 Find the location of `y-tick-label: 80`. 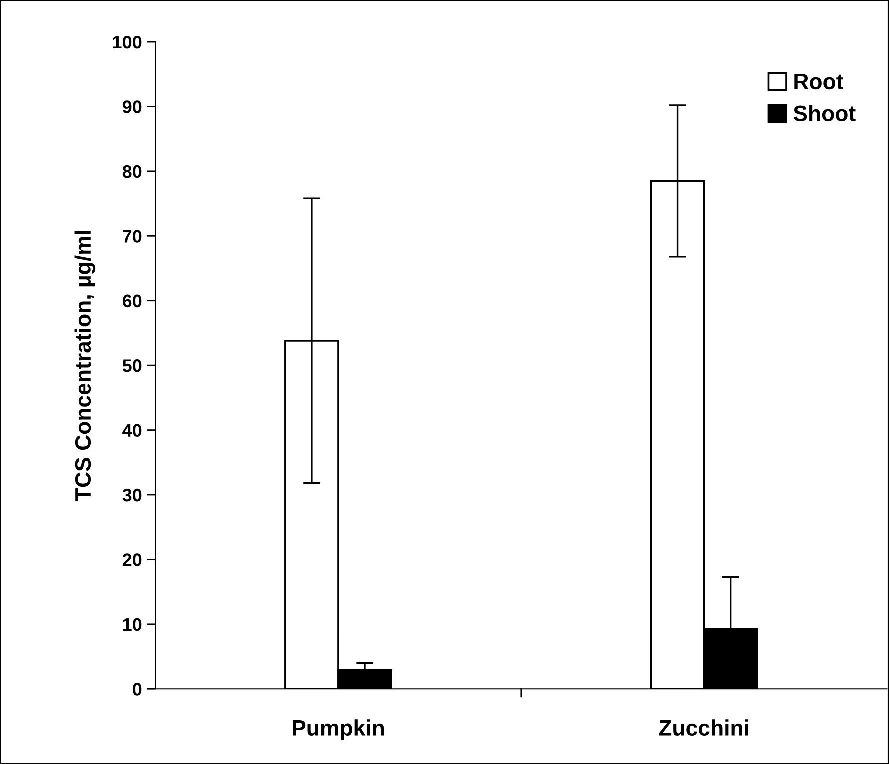

y-tick-label: 80 is located at coordinates (132, 171).